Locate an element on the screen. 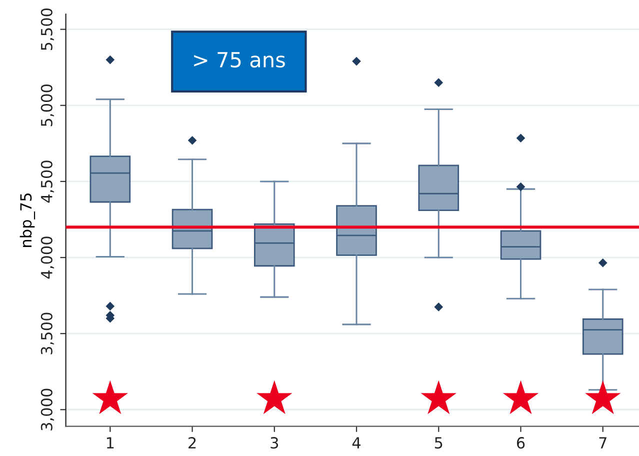 This screenshot has height=456, width=639. x-tick-label: 4 is located at coordinates (356, 442).